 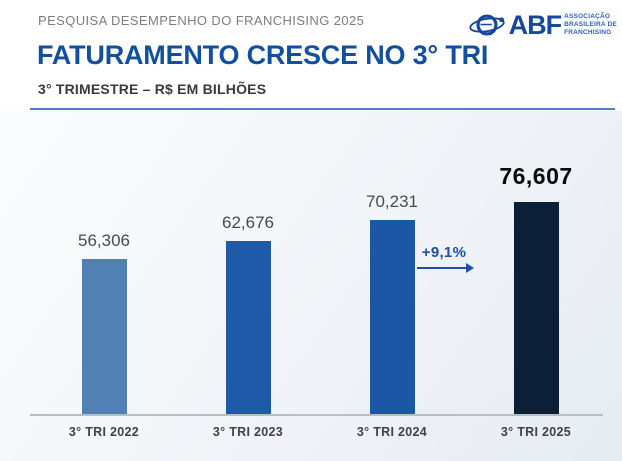 I want to click on tagline-line-3: FRANCHISING, so click(x=588, y=32).